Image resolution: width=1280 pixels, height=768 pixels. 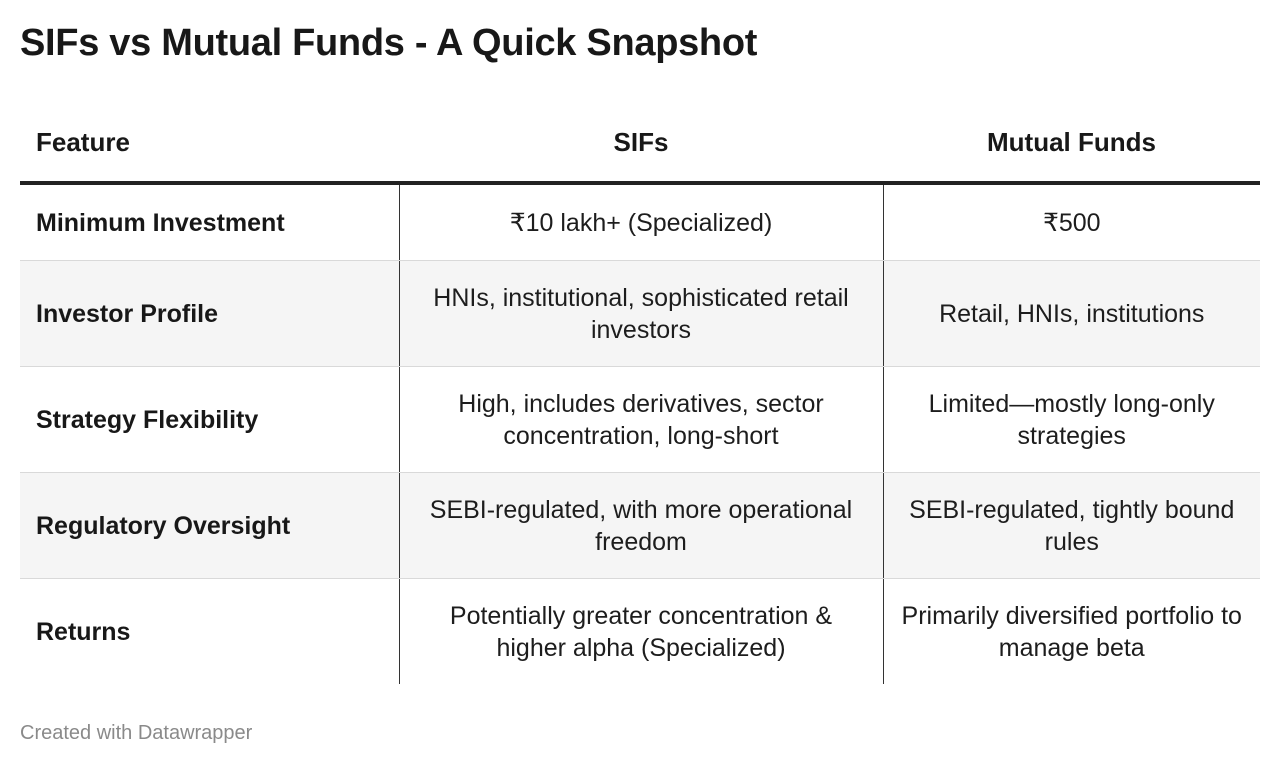 What do you see at coordinates (1071, 313) in the screenshot?
I see `row-mutual-funds-cell: Retail, HNIs, institutions` at bounding box center [1071, 313].